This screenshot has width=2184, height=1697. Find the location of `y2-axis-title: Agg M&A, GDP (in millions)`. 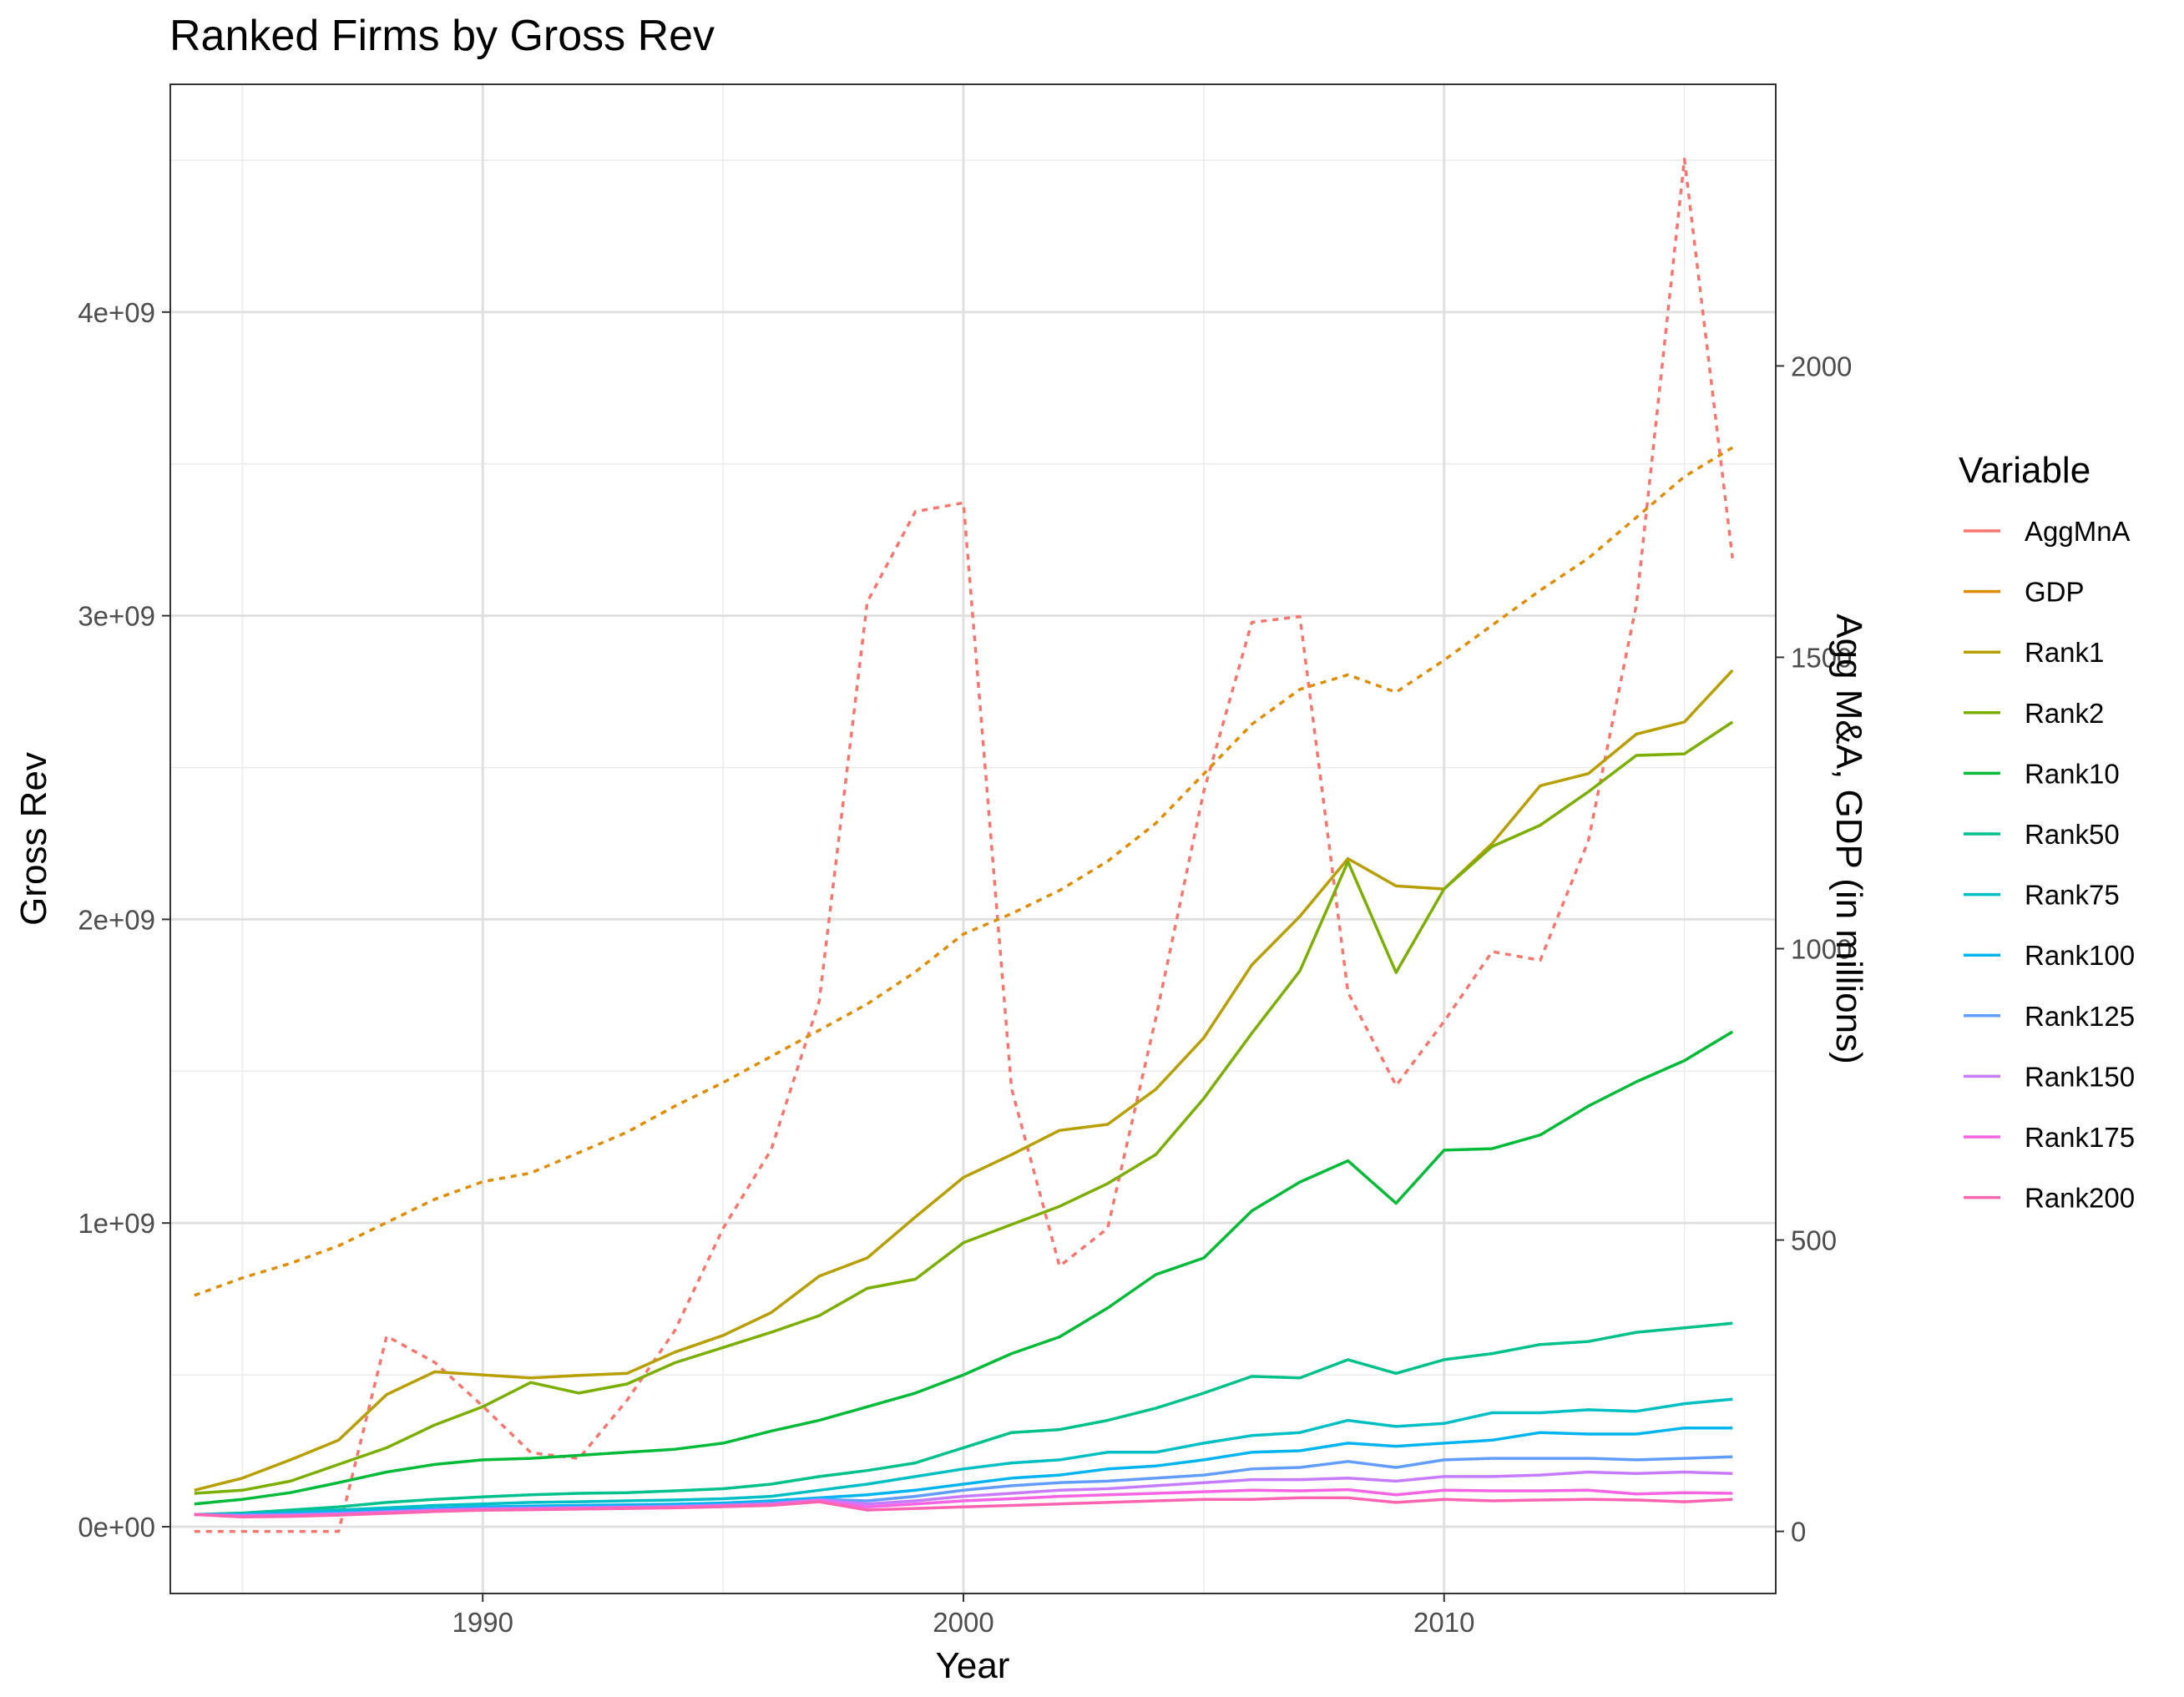

y2-axis-title: Agg M&A, GDP (in millions) is located at coordinates (1848, 839).